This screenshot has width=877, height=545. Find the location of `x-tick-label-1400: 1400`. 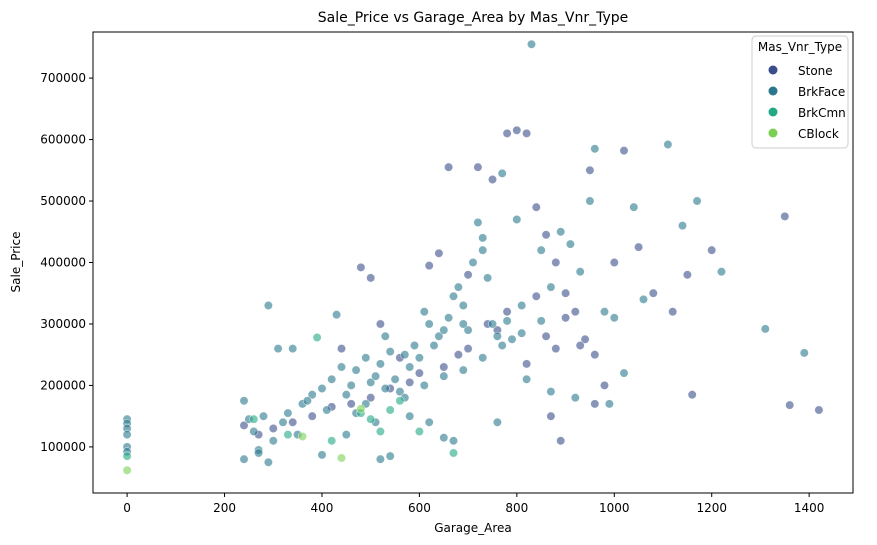

x-tick-label-1400: 1400 is located at coordinates (809, 508).